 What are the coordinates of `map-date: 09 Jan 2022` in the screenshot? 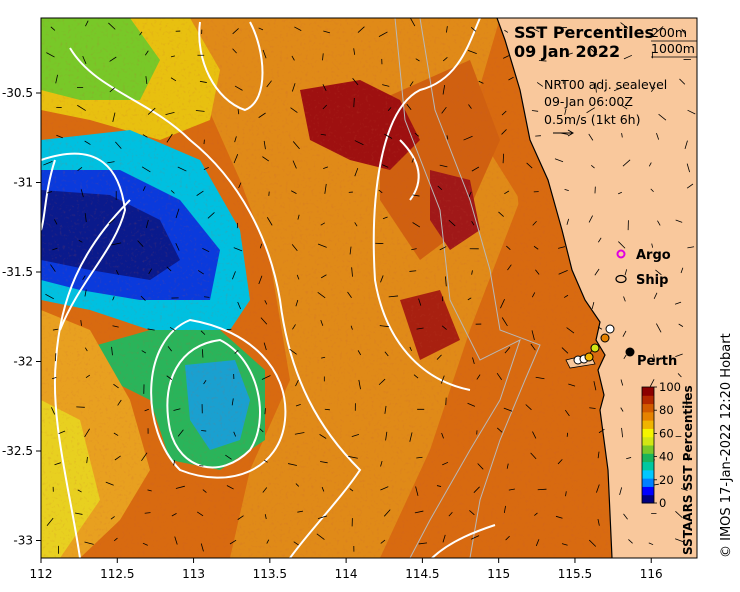 It's located at (567, 51).